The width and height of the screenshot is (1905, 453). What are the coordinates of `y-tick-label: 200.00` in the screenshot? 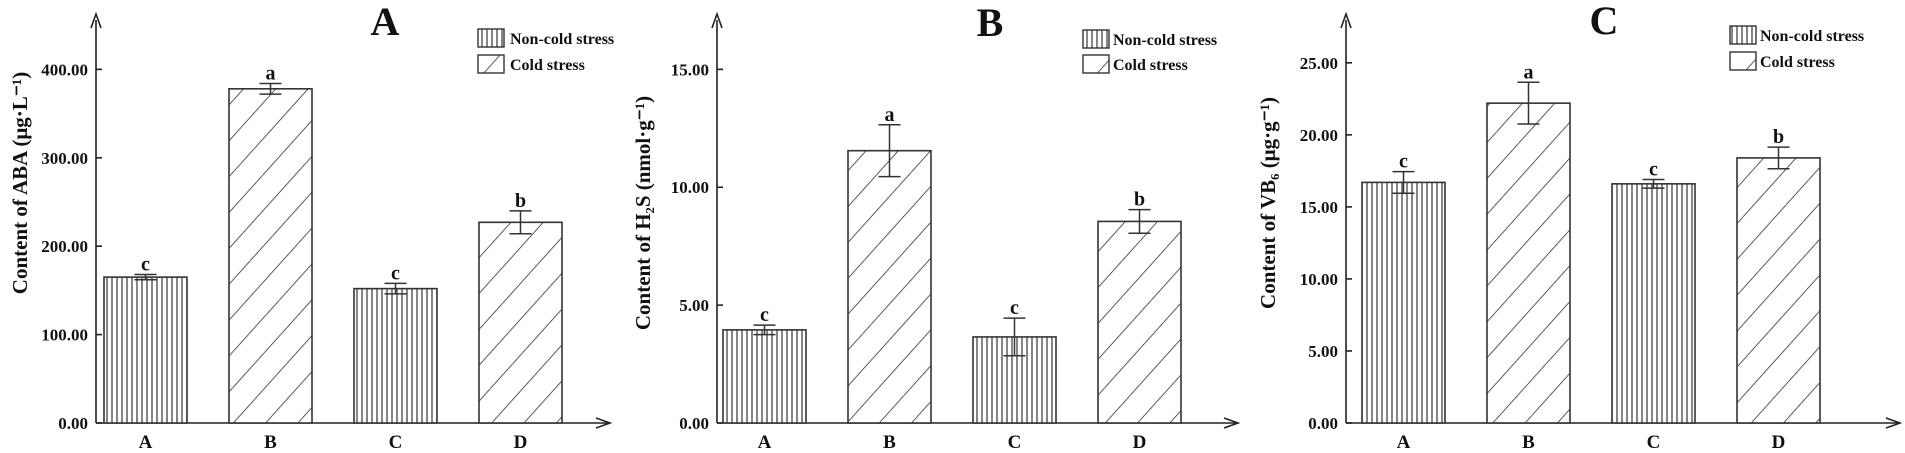 It's located at (64, 246).